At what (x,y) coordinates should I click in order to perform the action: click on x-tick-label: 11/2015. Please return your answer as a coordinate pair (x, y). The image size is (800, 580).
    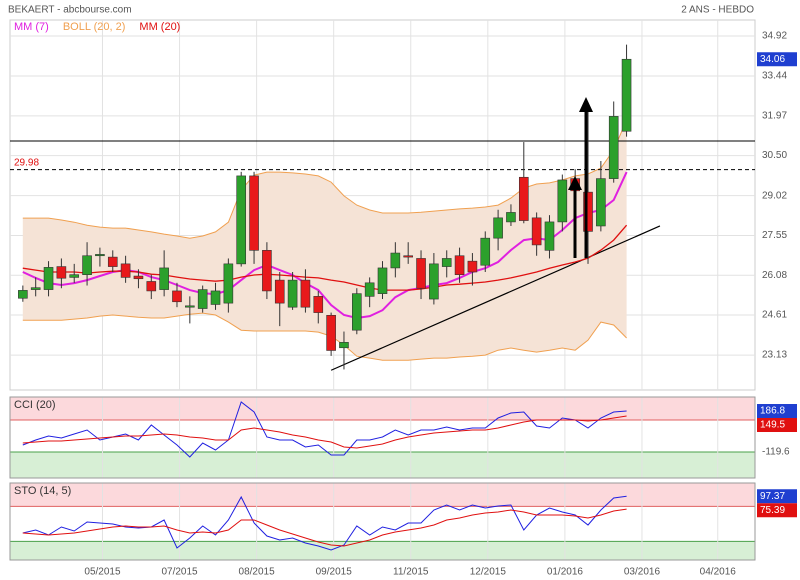
    Looking at the image, I should click on (411, 572).